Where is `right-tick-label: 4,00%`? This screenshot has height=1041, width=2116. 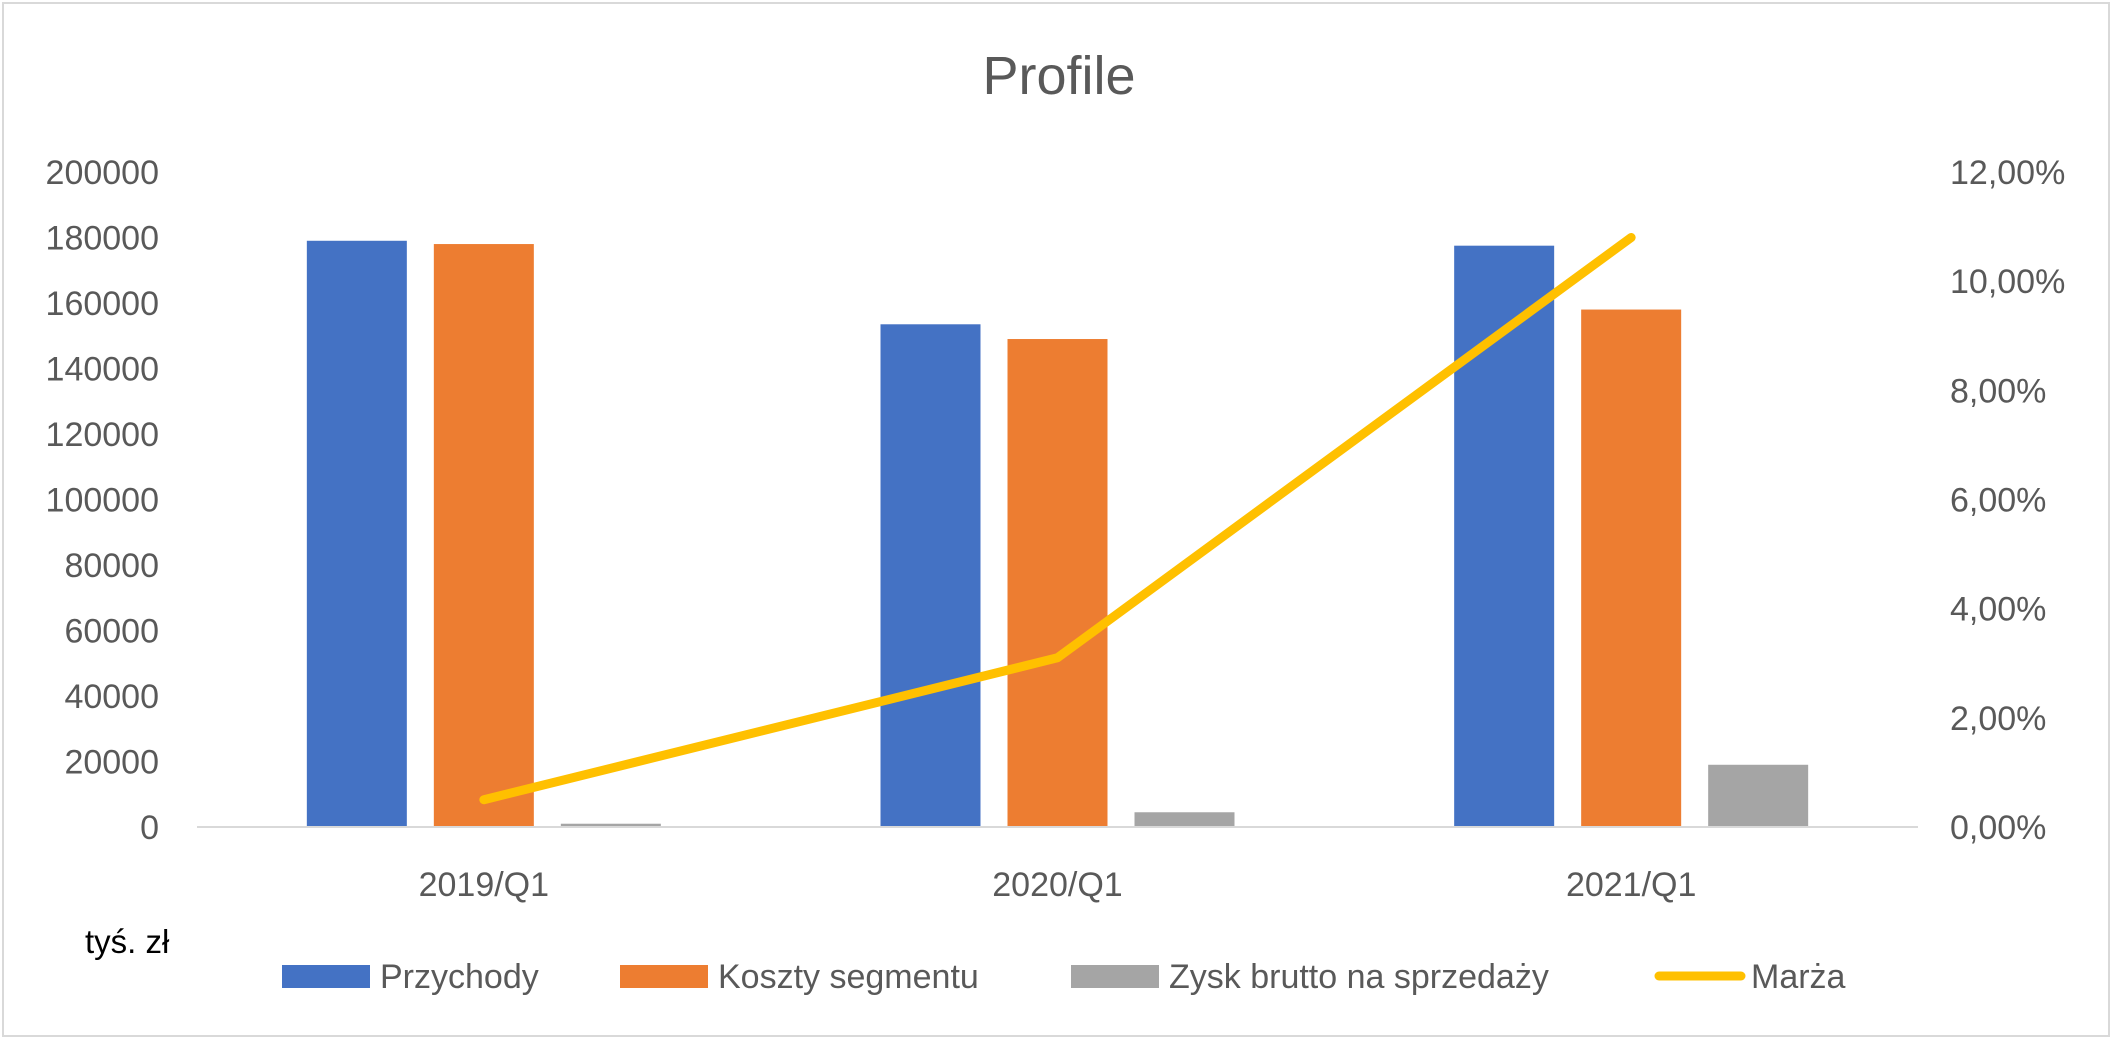
right-tick-label: 4,00% is located at coordinates (1998, 610).